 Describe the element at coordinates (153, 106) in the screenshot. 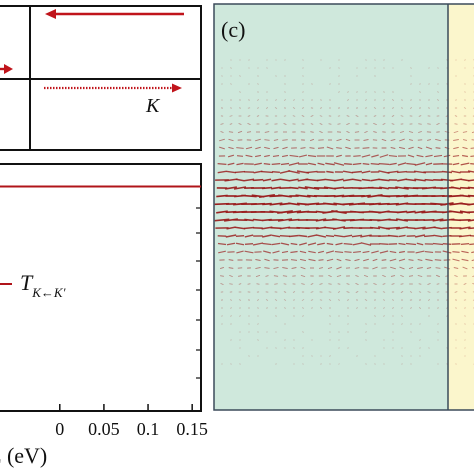

I see `k-label: K` at that location.